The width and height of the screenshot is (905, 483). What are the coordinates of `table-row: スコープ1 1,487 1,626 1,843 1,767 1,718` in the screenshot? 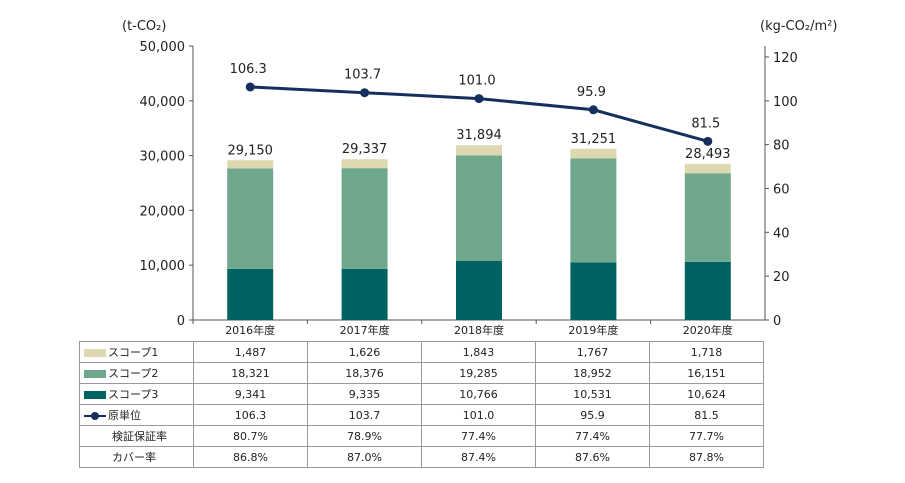 It's located at (421, 352).